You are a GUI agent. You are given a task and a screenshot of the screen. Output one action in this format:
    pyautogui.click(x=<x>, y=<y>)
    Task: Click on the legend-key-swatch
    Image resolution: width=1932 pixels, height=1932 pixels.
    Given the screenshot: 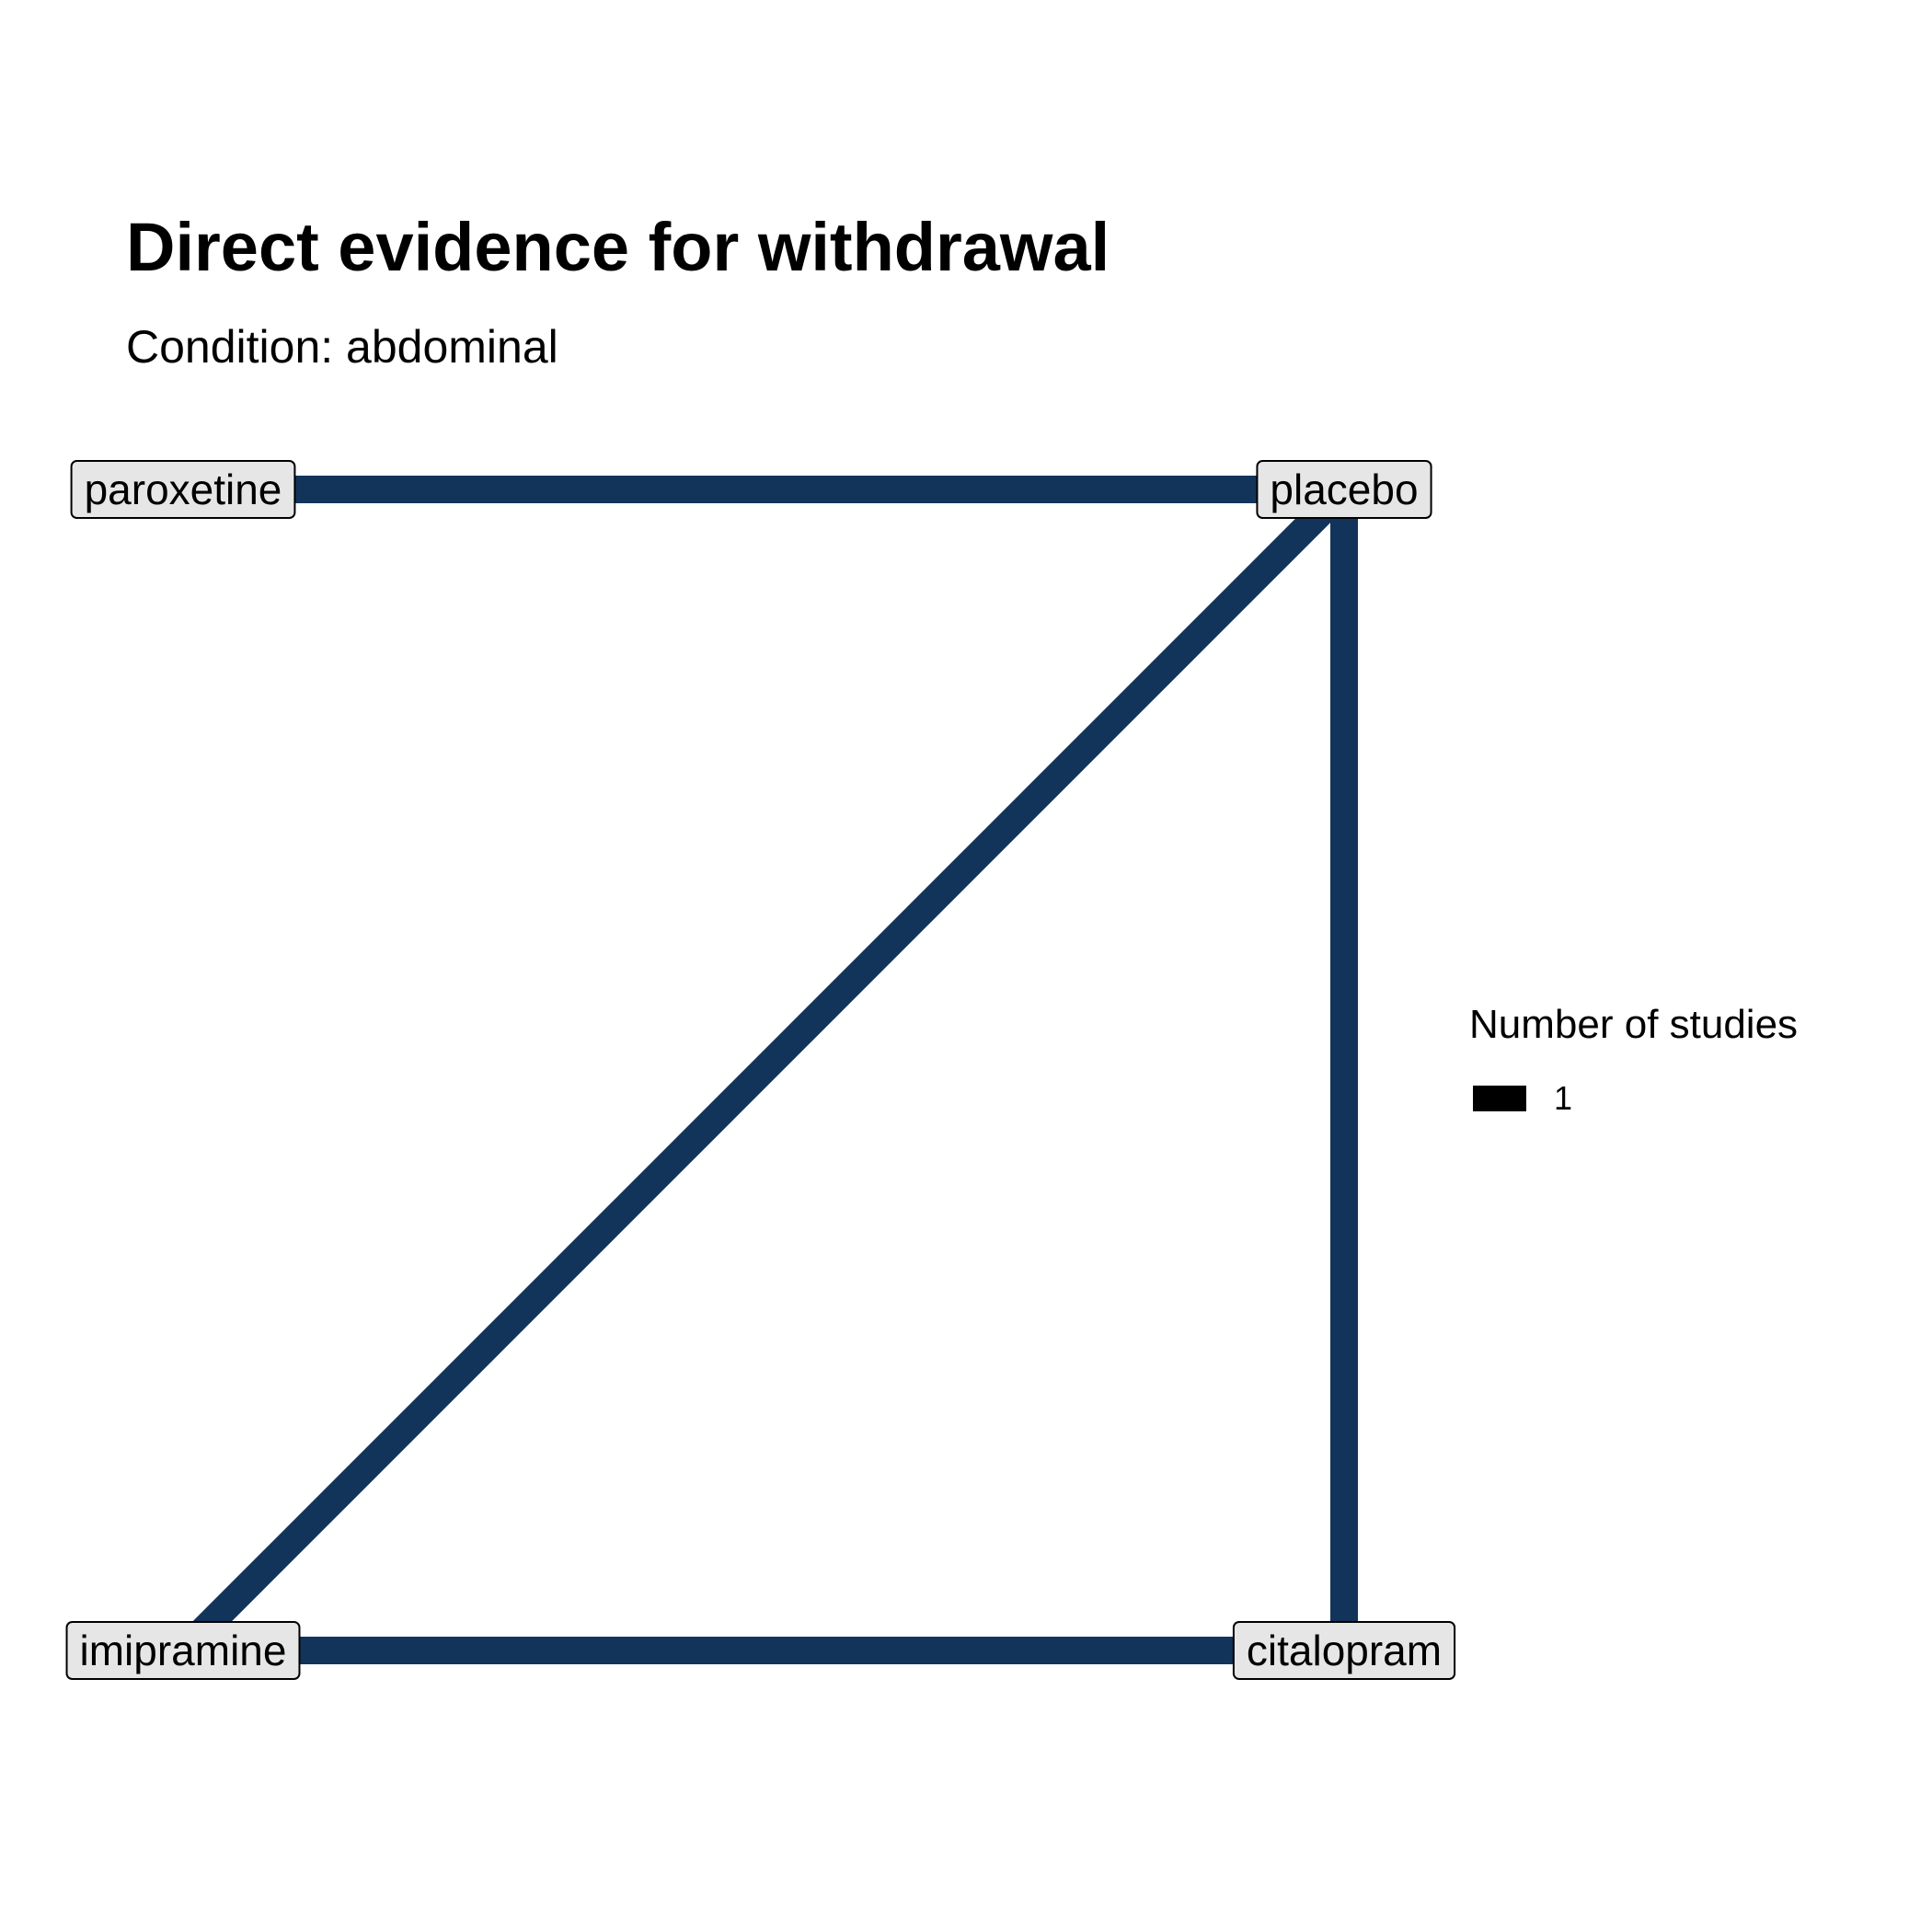 What is the action you would take?
    pyautogui.click(x=1499, y=1098)
    